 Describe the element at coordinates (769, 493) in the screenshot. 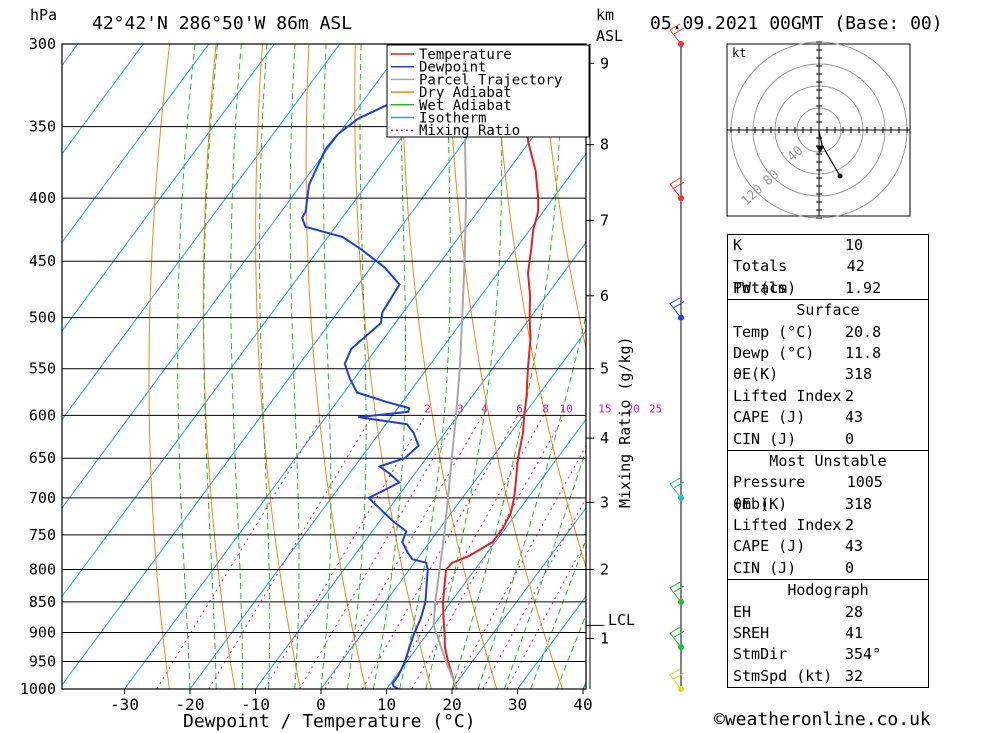

I see `stat-label: Pressure (mb)` at that location.